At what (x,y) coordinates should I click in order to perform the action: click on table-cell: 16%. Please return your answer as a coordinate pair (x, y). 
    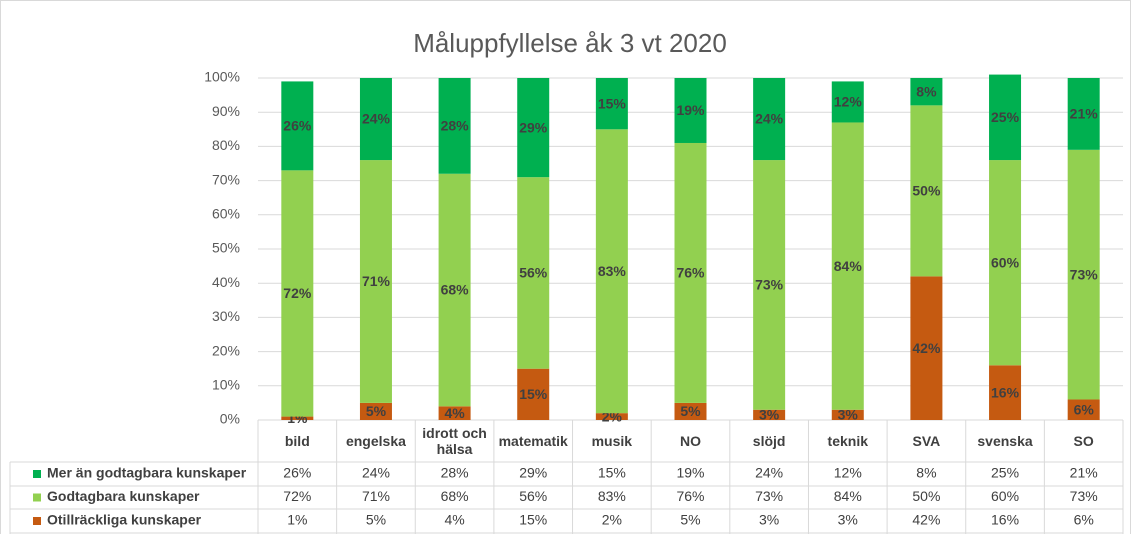
    Looking at the image, I should click on (1005, 520).